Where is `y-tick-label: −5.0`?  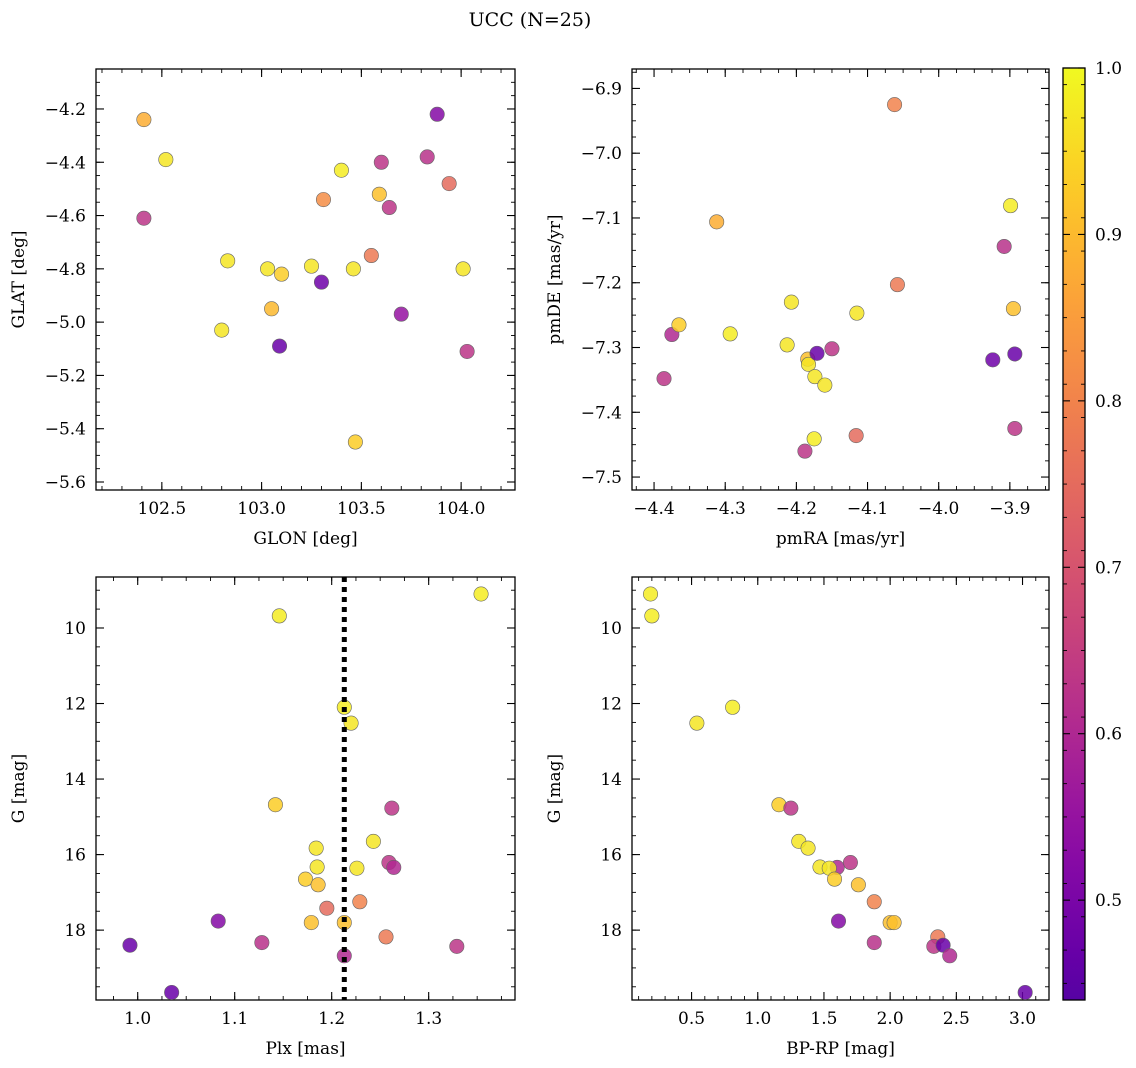 y-tick-label: −5.0 is located at coordinates (65, 323).